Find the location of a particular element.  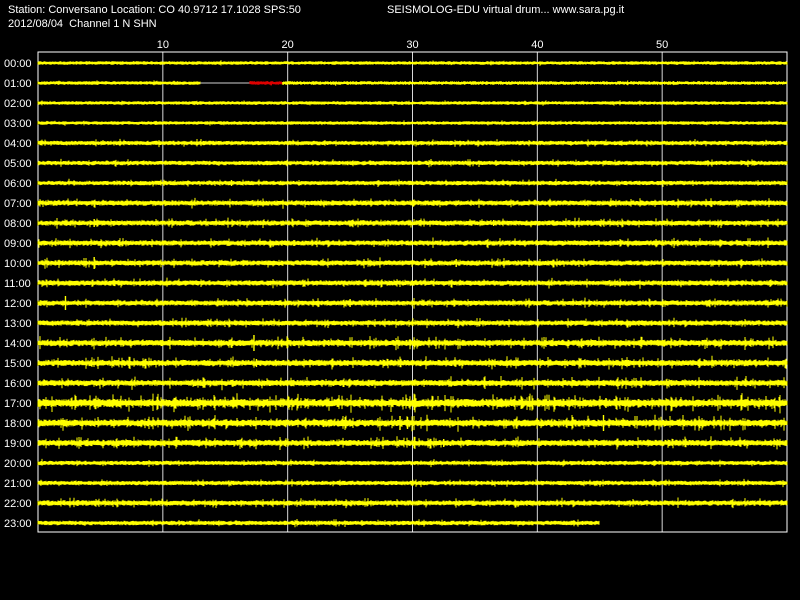

row-label-0300: 03:00 is located at coordinates (18, 124).